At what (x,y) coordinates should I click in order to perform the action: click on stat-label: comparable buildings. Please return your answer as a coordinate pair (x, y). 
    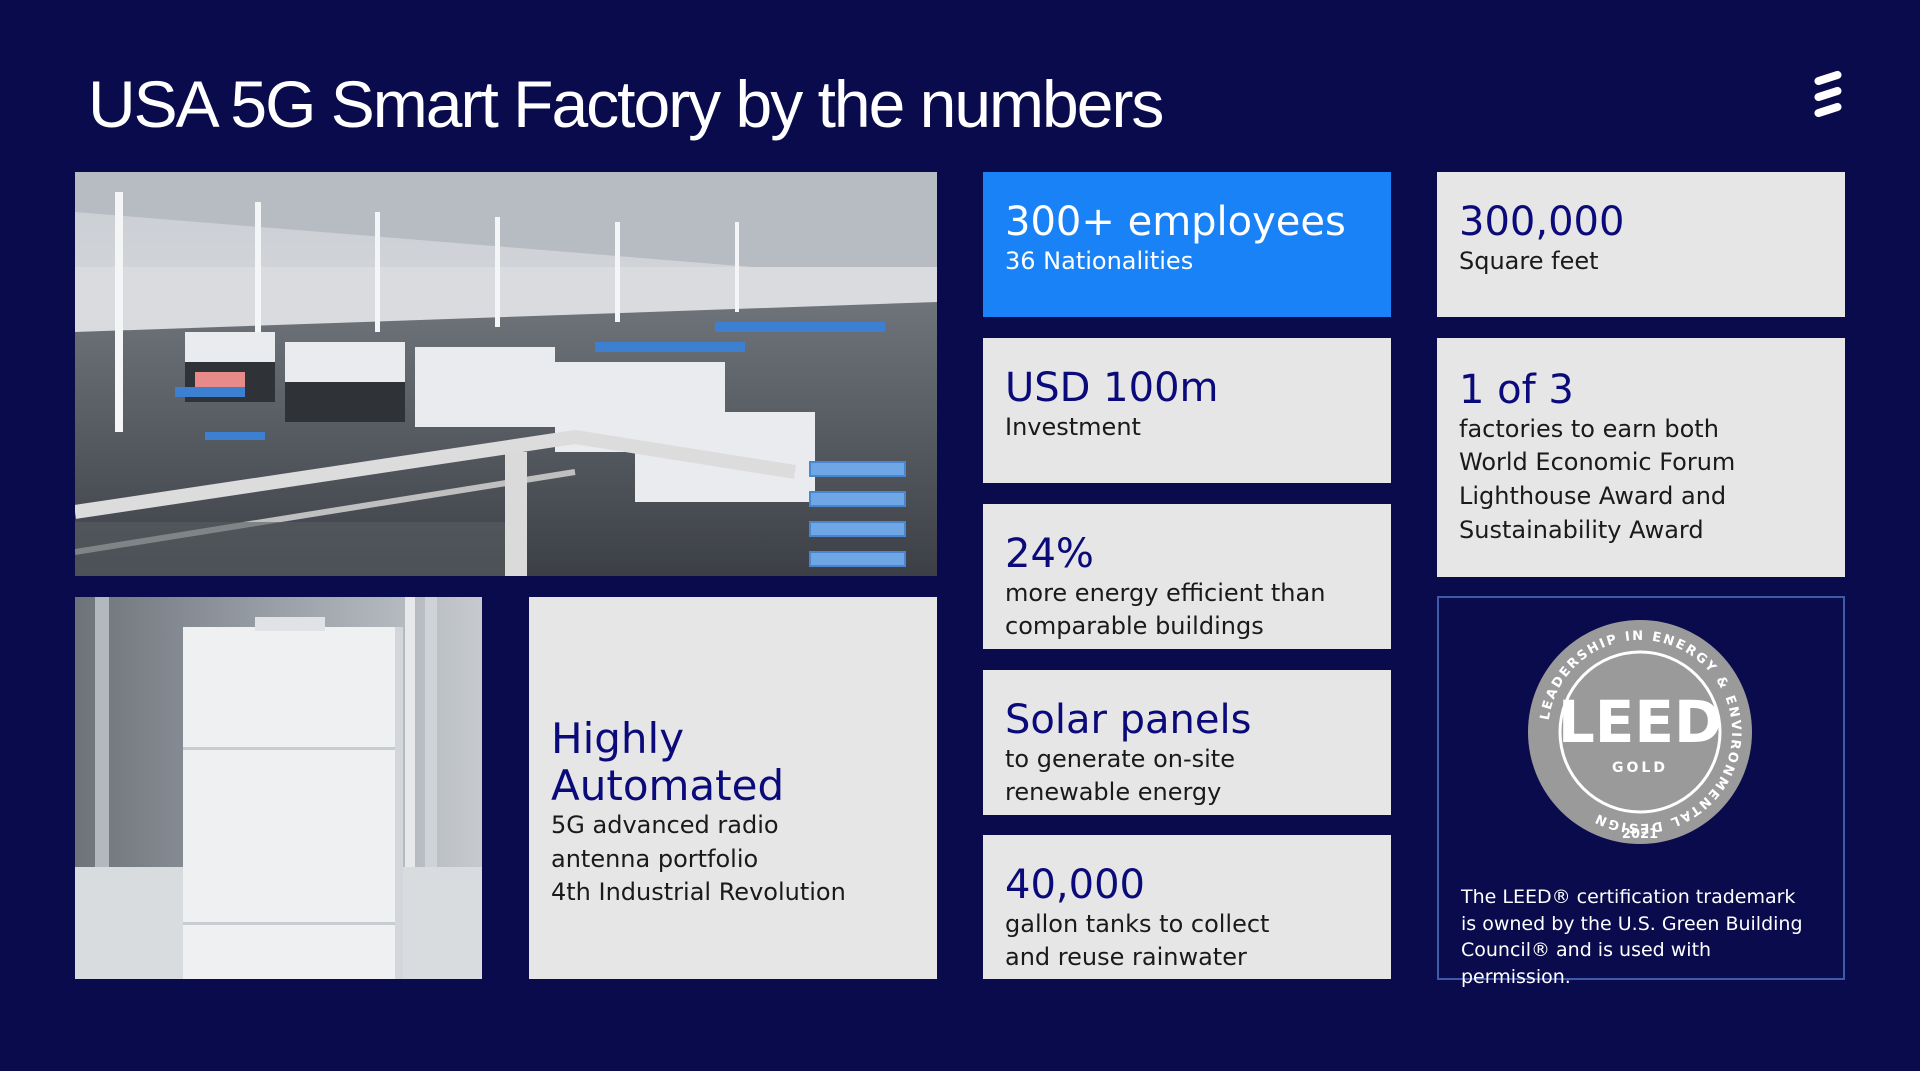
    Looking at the image, I should click on (1134, 626).